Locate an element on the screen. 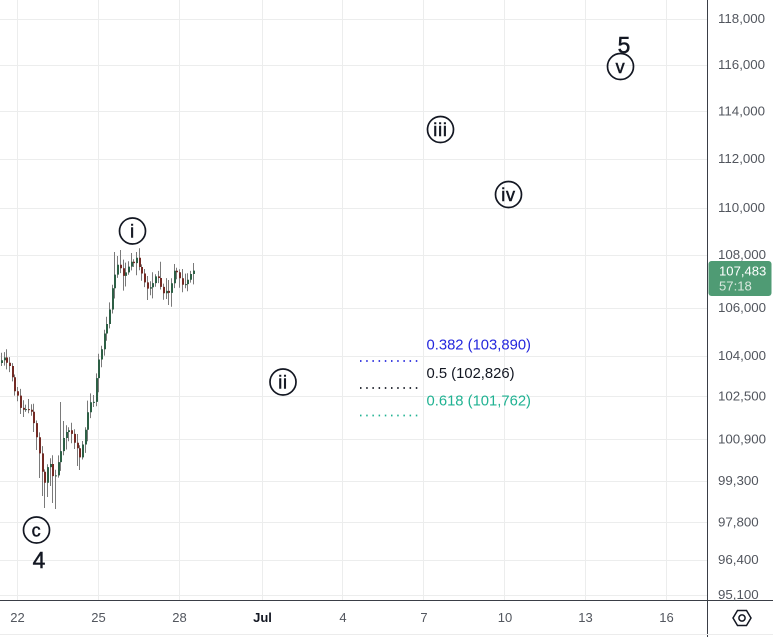 The height and width of the screenshot is (642, 773). svg-text: 104,000 is located at coordinates (742, 355).